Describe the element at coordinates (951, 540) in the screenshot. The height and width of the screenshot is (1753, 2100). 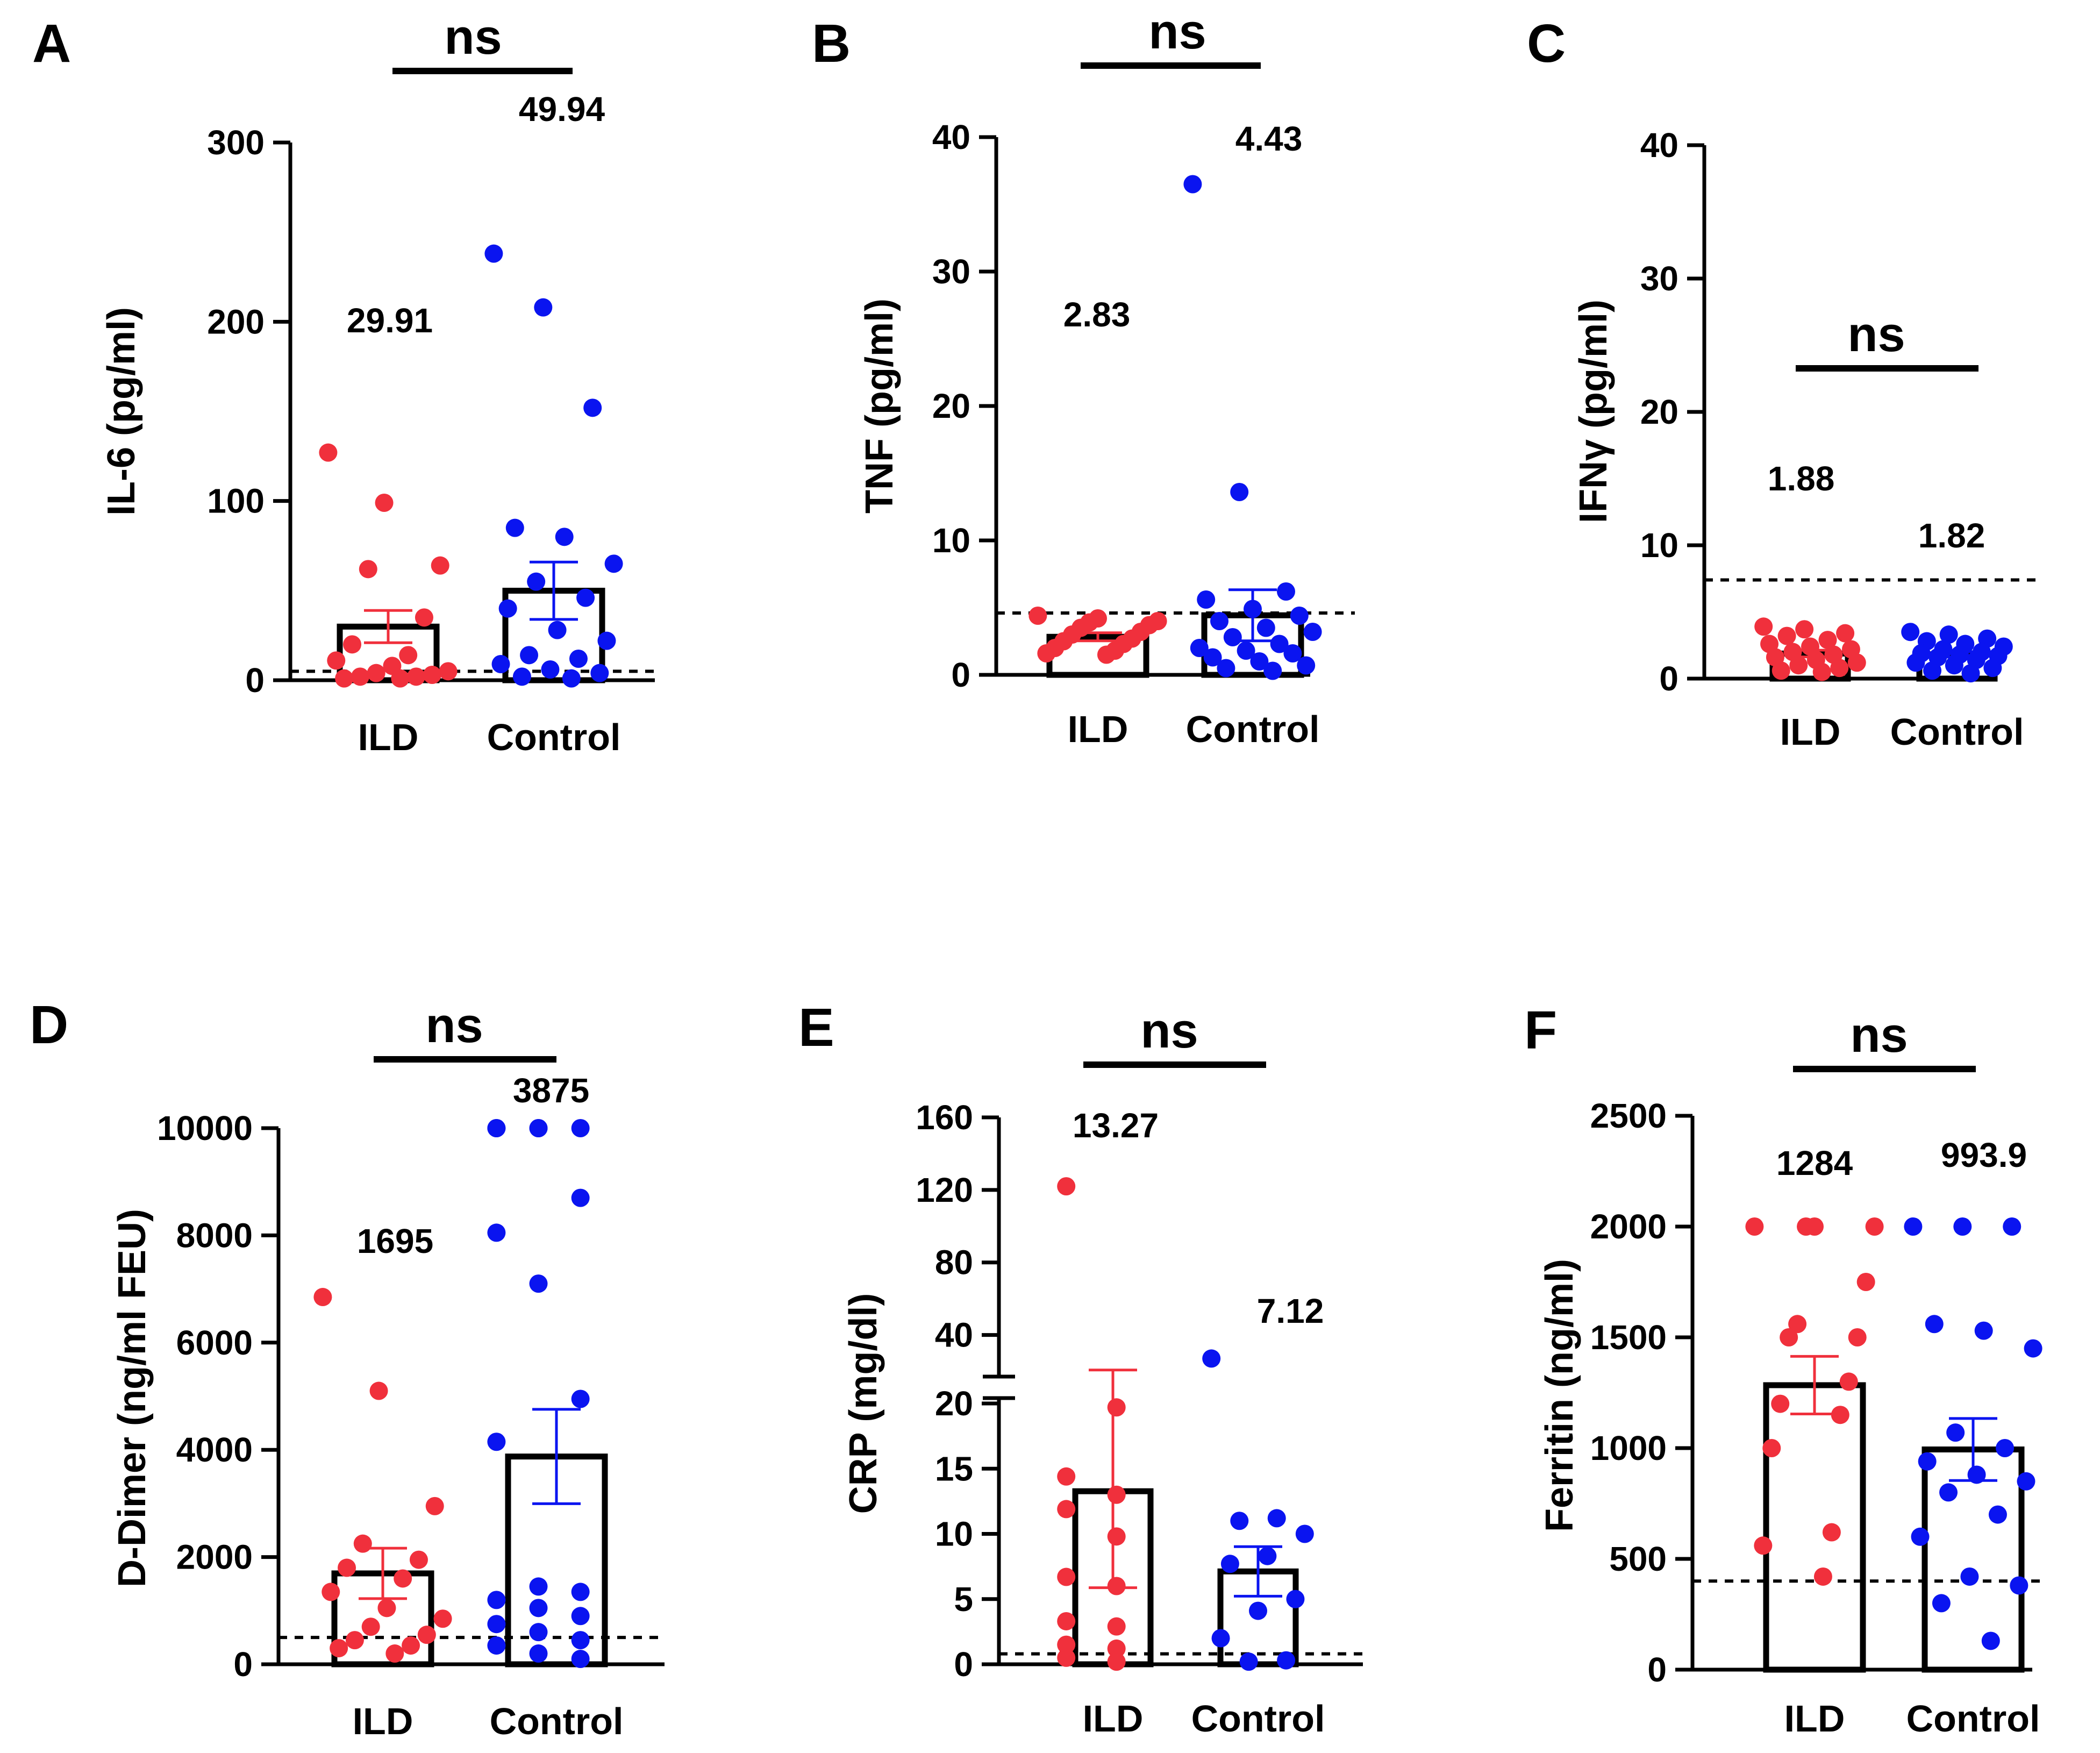
I see `y-tick-label: 10` at that location.